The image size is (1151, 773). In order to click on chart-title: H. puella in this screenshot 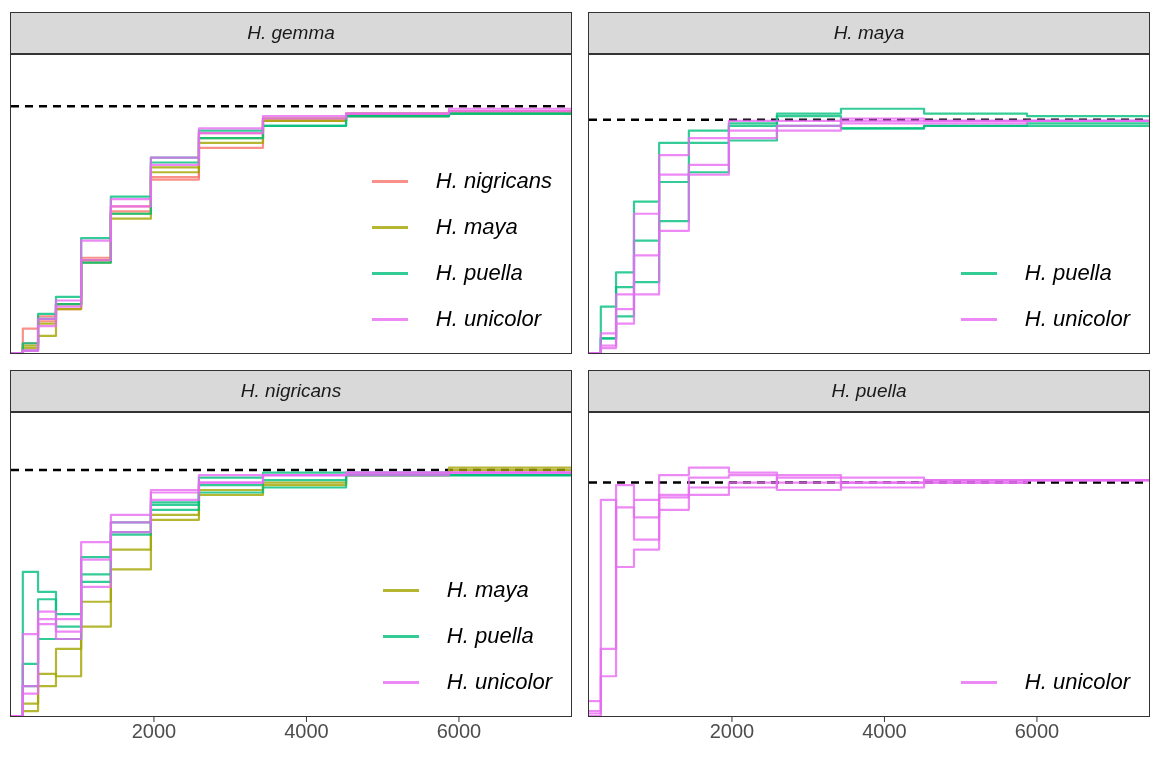, I will do `click(869, 391)`.